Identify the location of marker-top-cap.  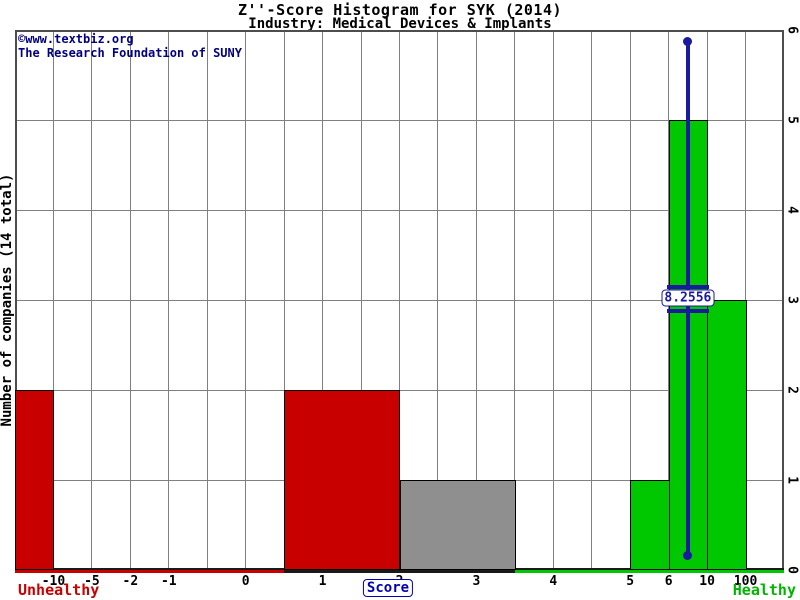
(688, 41).